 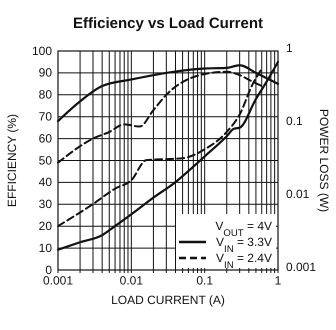 What do you see at coordinates (205, 281) in the screenshot?
I see `x-tick-label: 0.1` at bounding box center [205, 281].